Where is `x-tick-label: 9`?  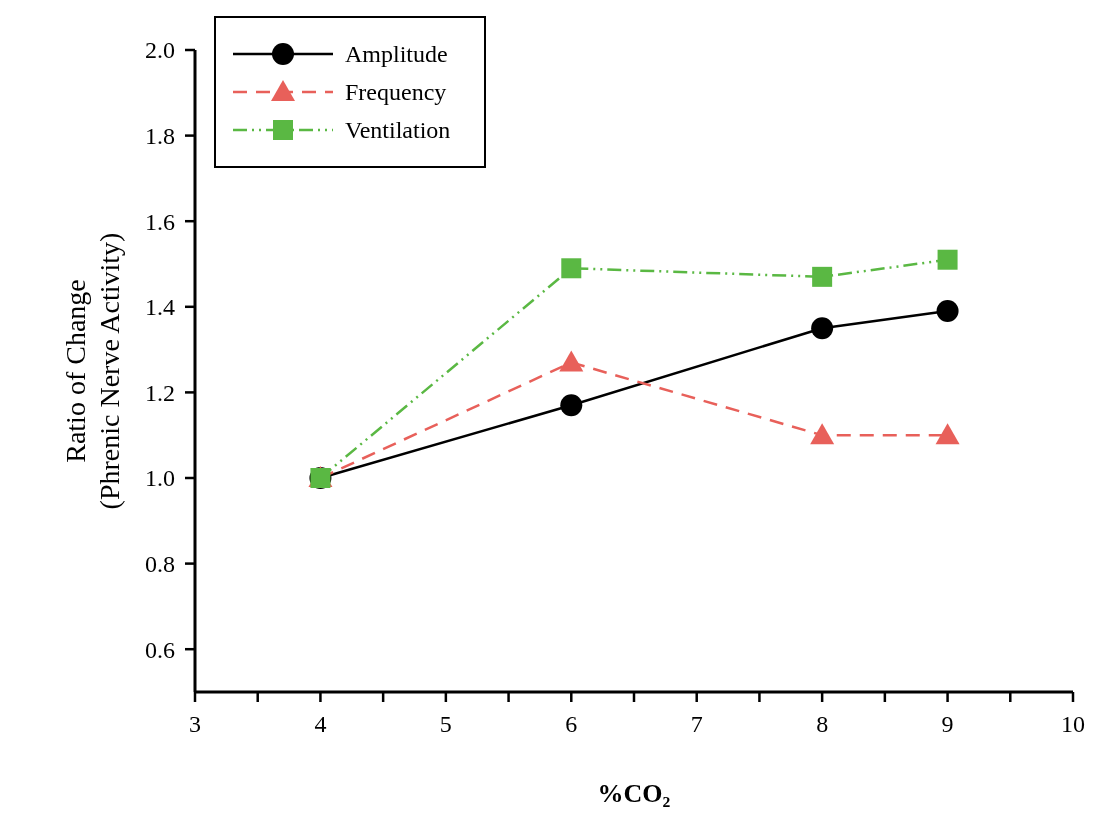 x-tick-label: 9 is located at coordinates (947, 724).